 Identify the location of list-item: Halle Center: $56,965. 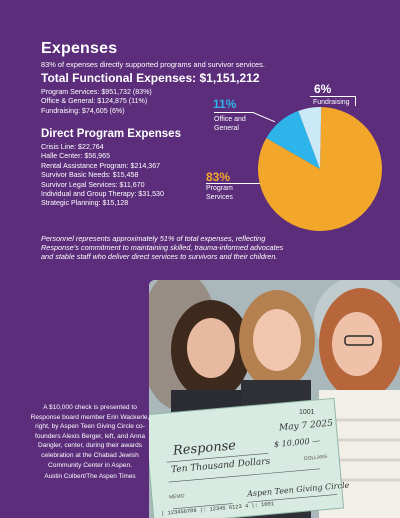
(76, 156).